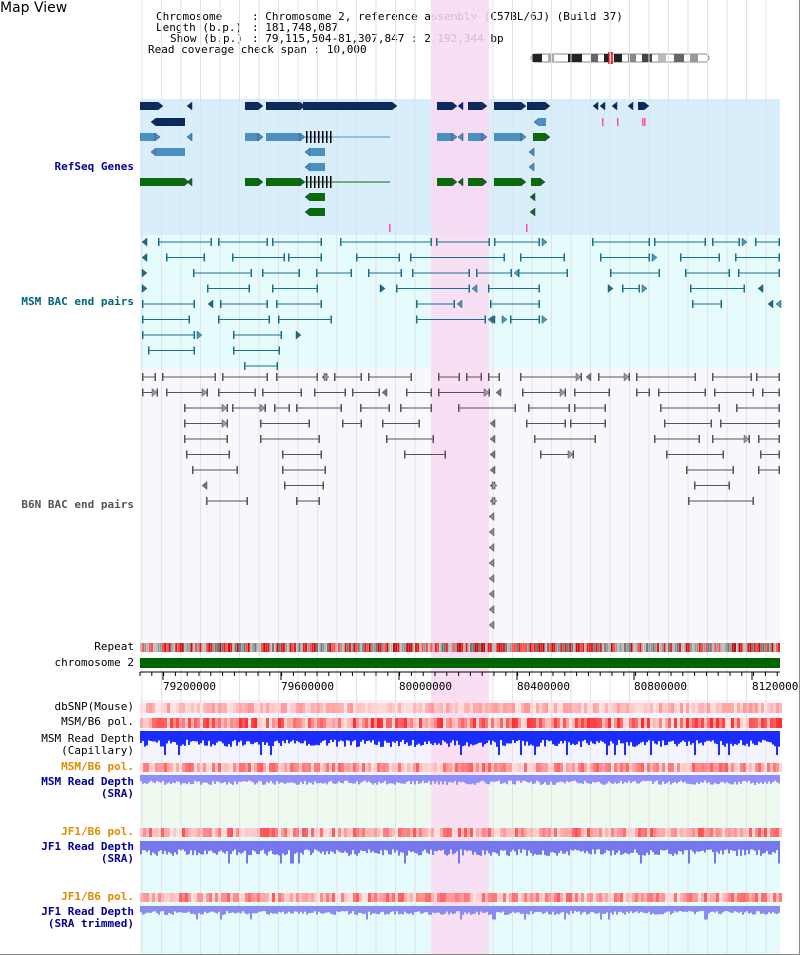 The height and width of the screenshot is (955, 800). I want to click on highlight-band, so click(460, 477).